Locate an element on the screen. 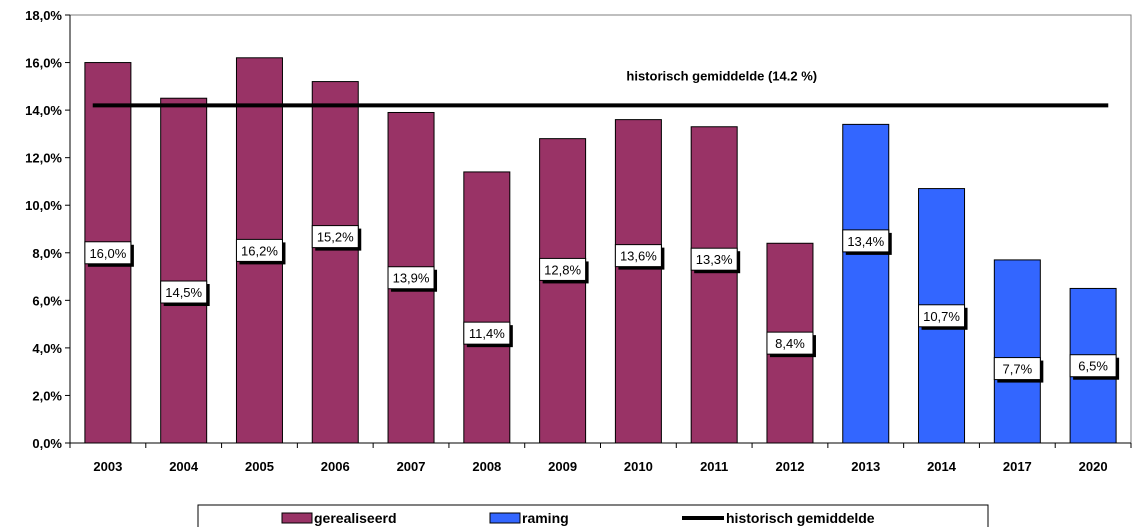 Image resolution: width=1134 pixels, height=527 pixels. data-label-2012: 8,4% is located at coordinates (791, 344).